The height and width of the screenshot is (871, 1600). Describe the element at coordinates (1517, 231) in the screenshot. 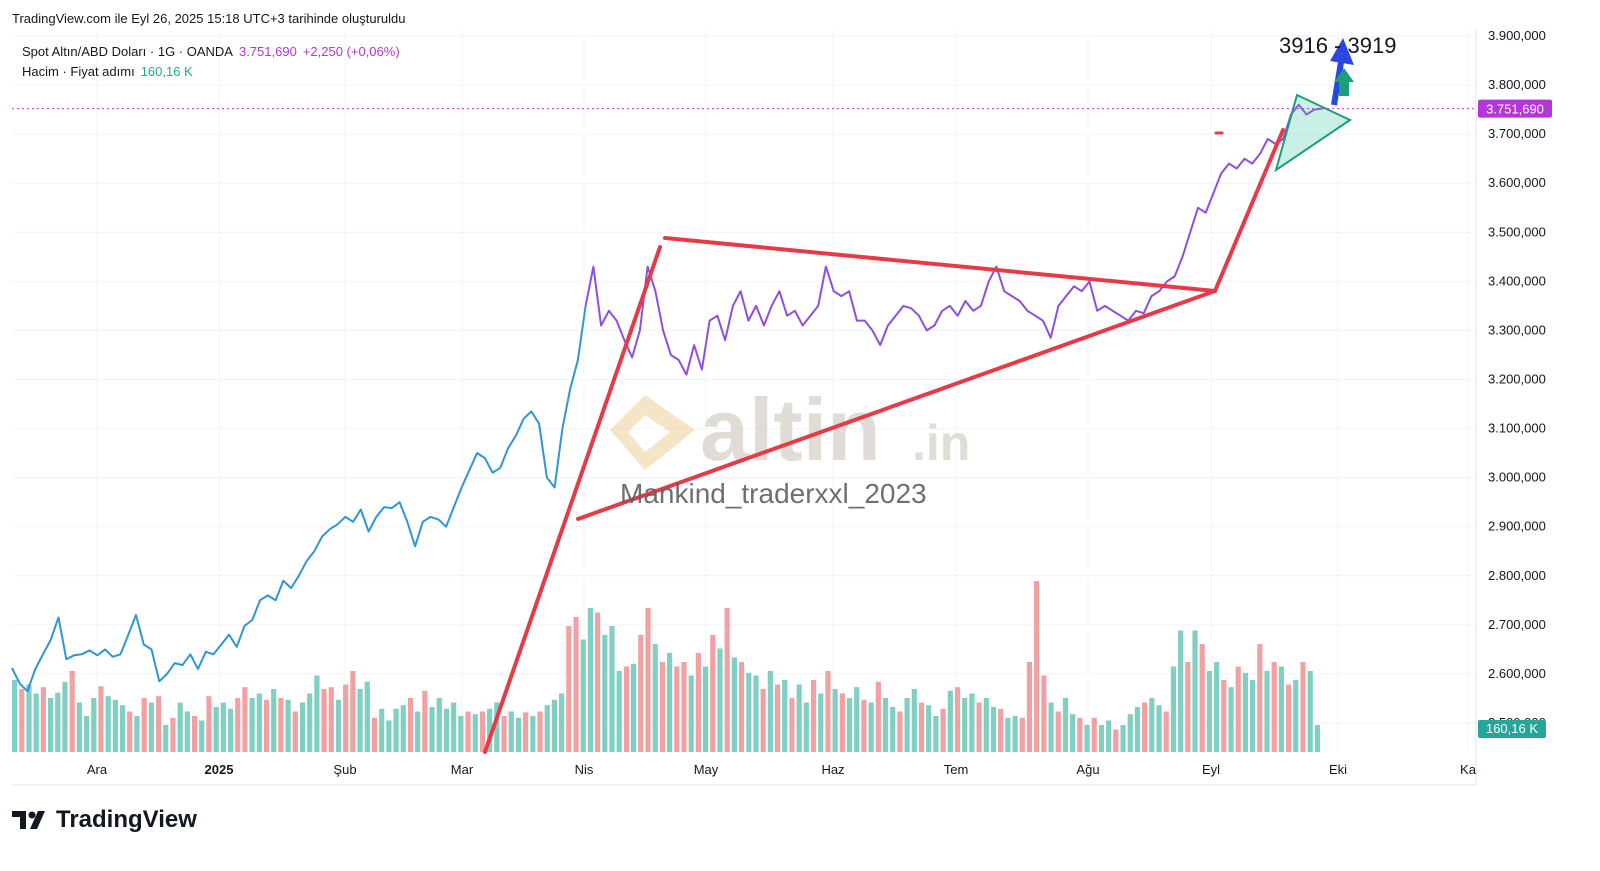

I see `y-tick-label: 3.500,000` at that location.